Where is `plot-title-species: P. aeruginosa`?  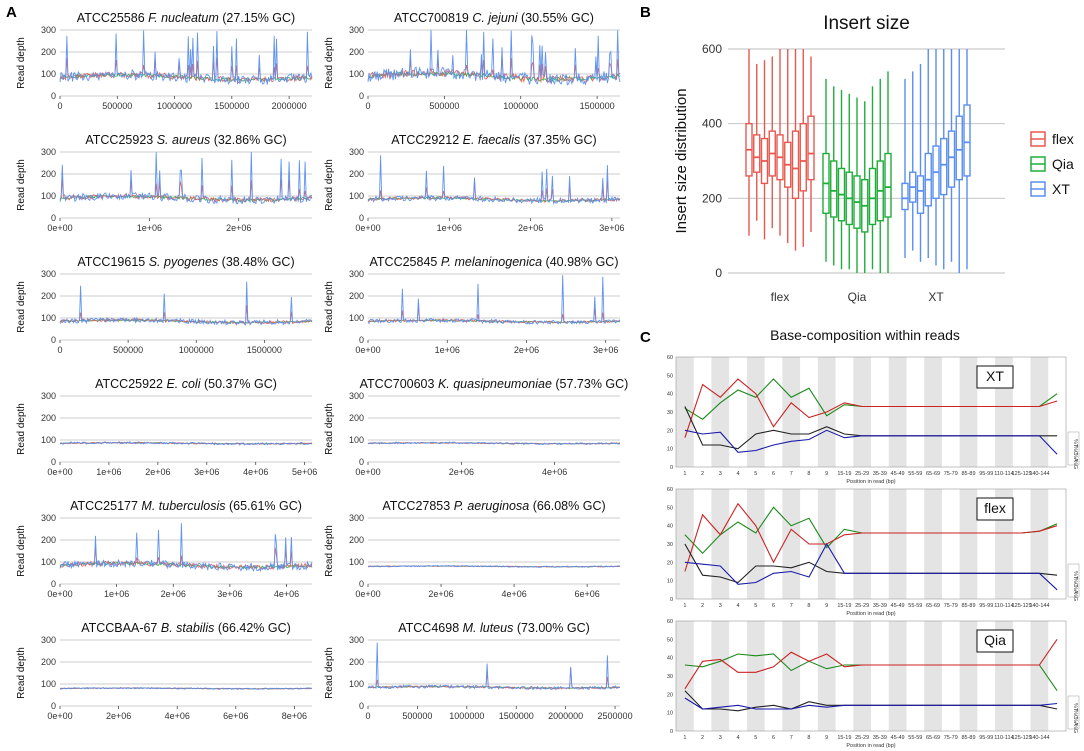
plot-title-species: P. aeruginosa is located at coordinates (492, 506).